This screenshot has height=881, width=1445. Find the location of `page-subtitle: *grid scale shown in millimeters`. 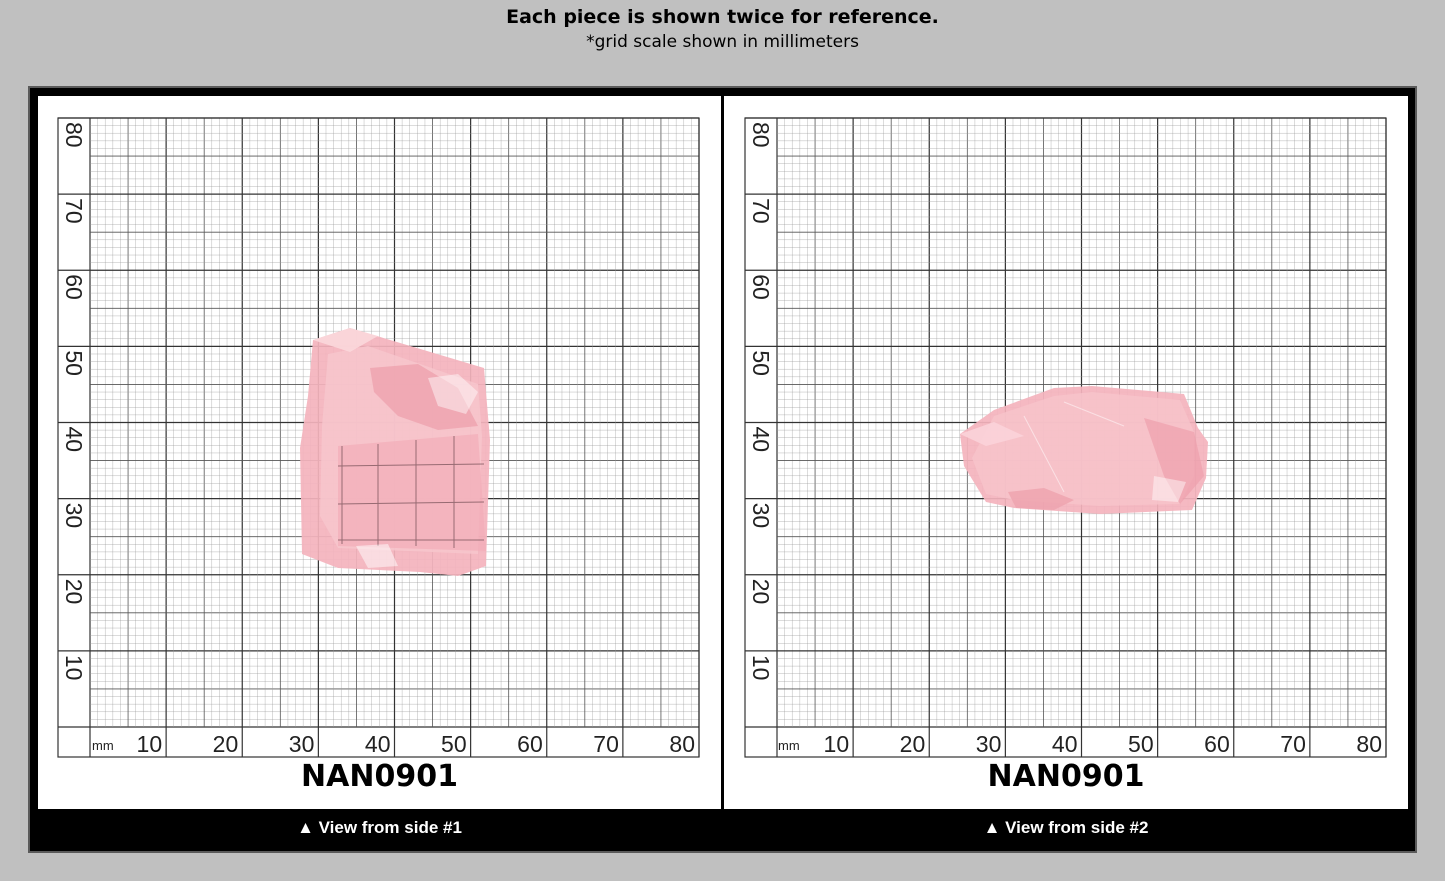

page-subtitle: *grid scale shown in millimeters is located at coordinates (722, 42).